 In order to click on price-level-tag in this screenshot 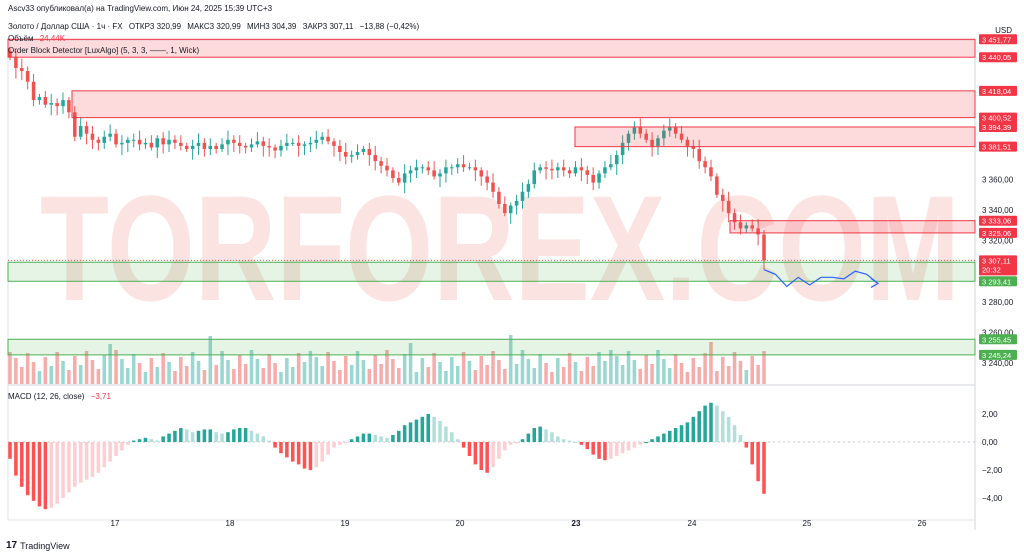, I will do `click(998, 57)`.